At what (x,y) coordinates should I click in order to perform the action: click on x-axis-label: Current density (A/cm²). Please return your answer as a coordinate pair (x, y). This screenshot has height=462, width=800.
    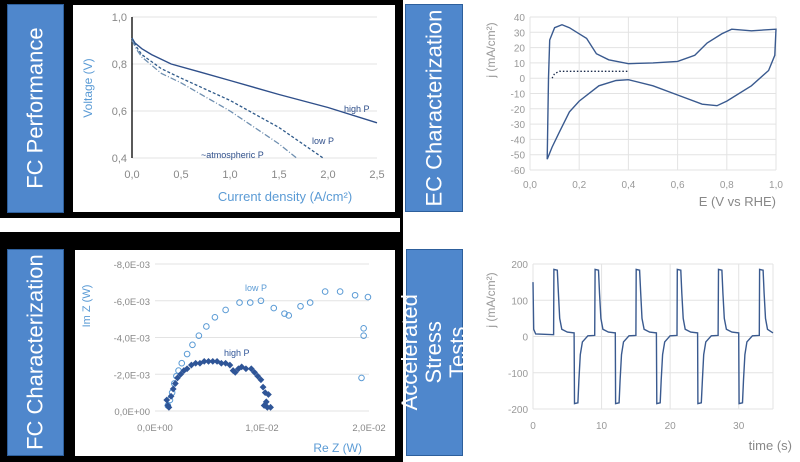
    Looking at the image, I should click on (285, 196).